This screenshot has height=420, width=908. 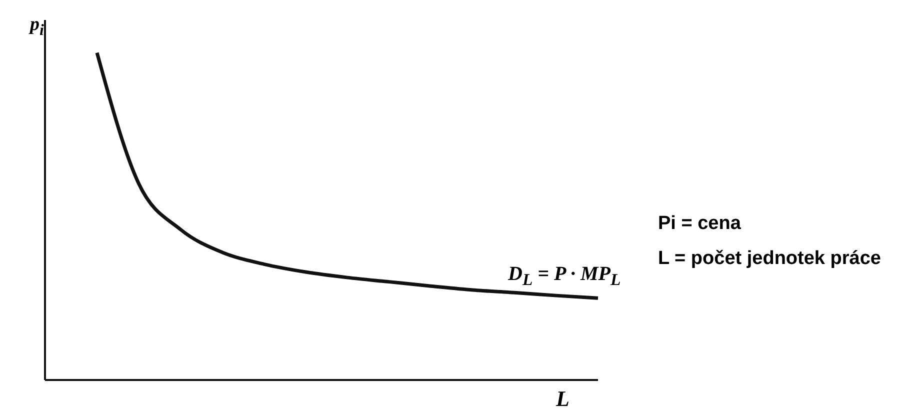 What do you see at coordinates (564, 276) in the screenshot?
I see `annotation: D$_{L}$ = P · MP$_{L}$` at bounding box center [564, 276].